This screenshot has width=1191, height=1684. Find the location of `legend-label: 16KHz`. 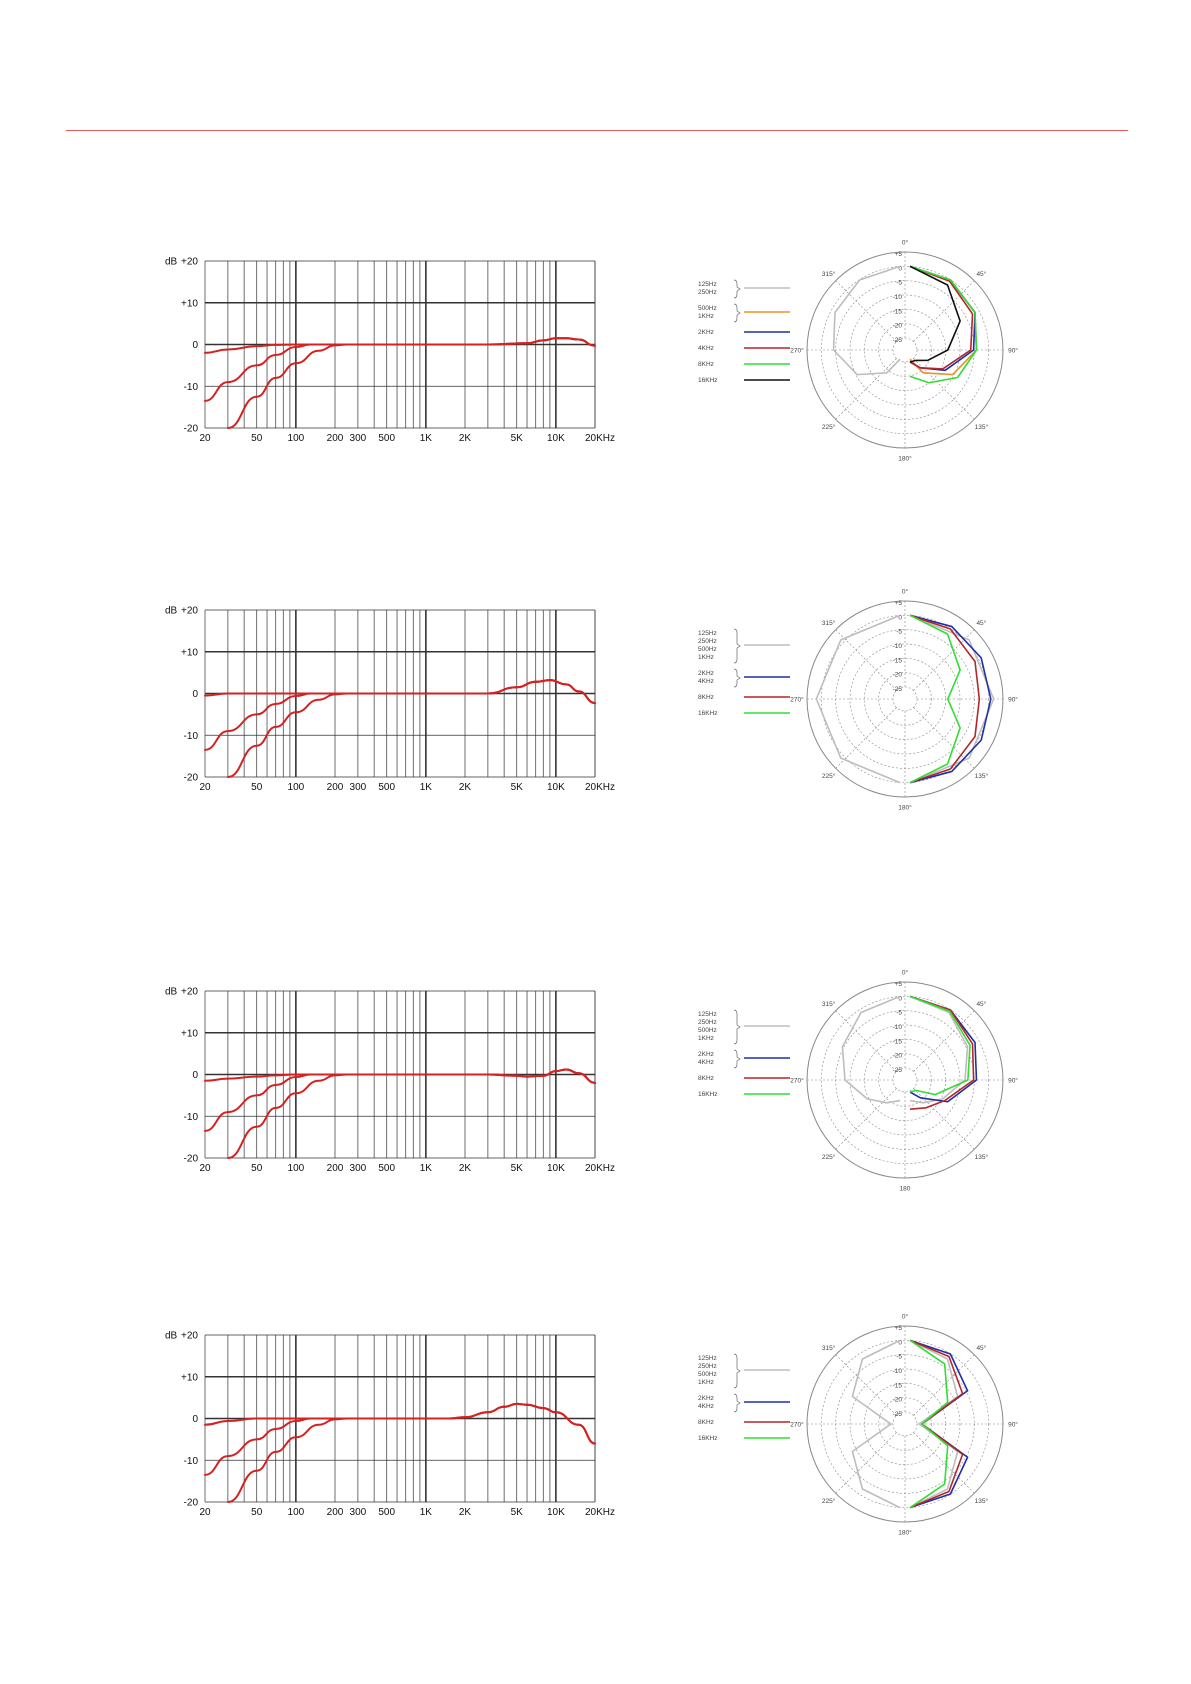

legend-label: 16KHz is located at coordinates (708, 380).